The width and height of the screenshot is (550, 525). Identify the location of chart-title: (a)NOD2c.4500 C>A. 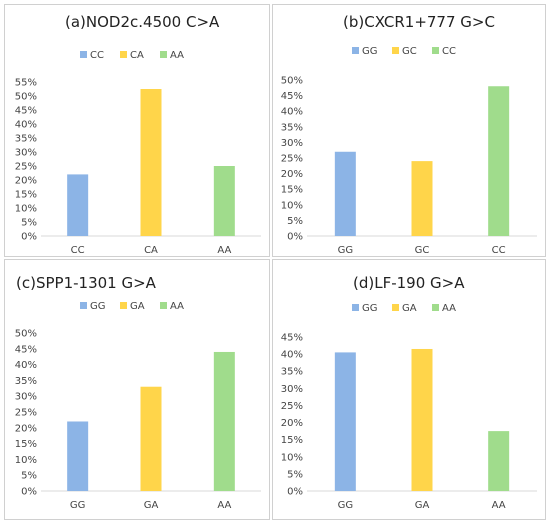
(142, 22).